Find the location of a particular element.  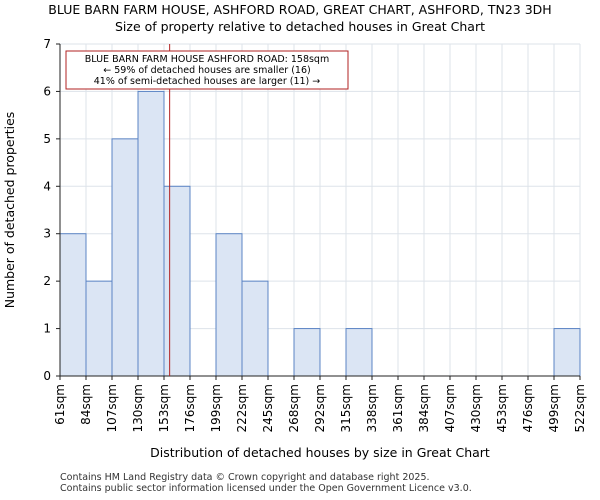

x-tick-label: 315sqm is located at coordinates (346, 408).